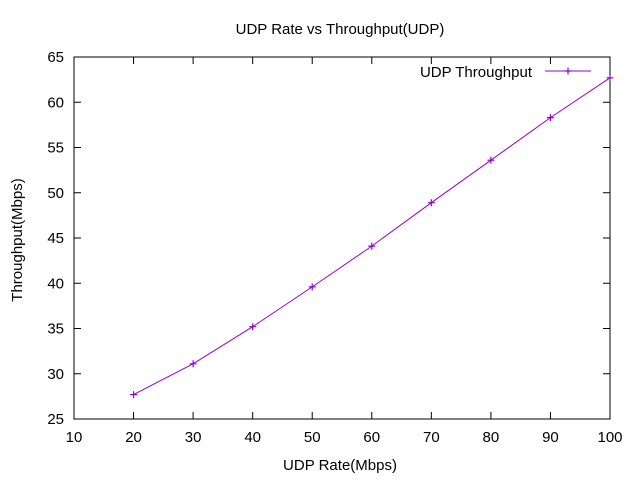 The height and width of the screenshot is (480, 640). Describe the element at coordinates (340, 29) in the screenshot. I see `chart-title: UDP Rate vs Throughput(UDP)` at that location.